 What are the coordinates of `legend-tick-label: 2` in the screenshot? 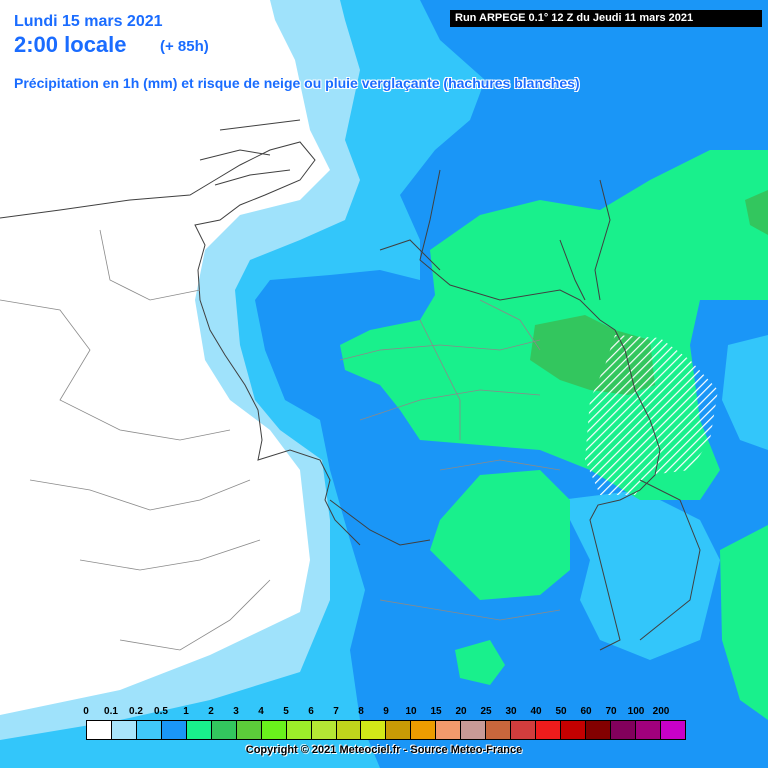 It's located at (211, 711).